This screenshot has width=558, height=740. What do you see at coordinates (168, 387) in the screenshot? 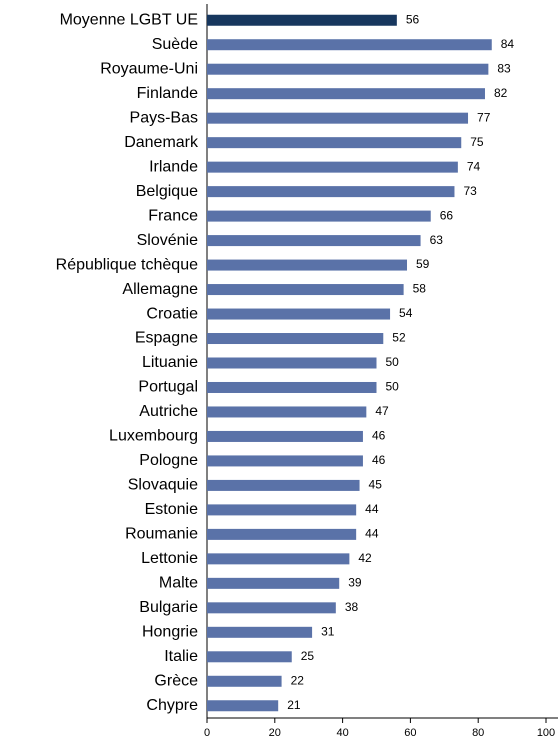
I see `y-tick-label: Portugal` at bounding box center [168, 387].